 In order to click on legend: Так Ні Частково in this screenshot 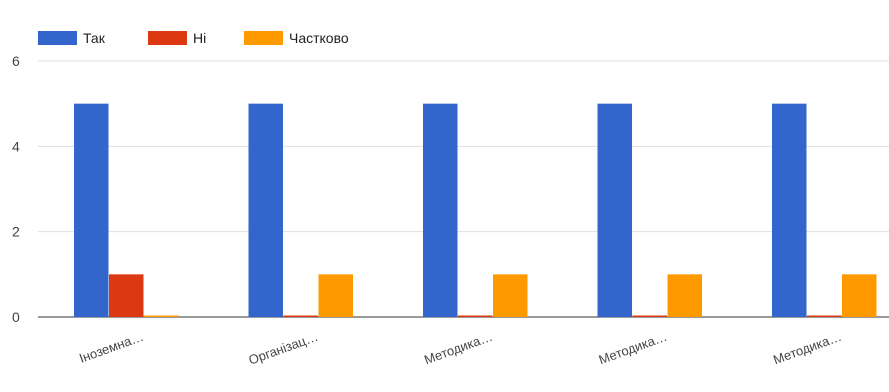, I will do `click(193, 38)`.